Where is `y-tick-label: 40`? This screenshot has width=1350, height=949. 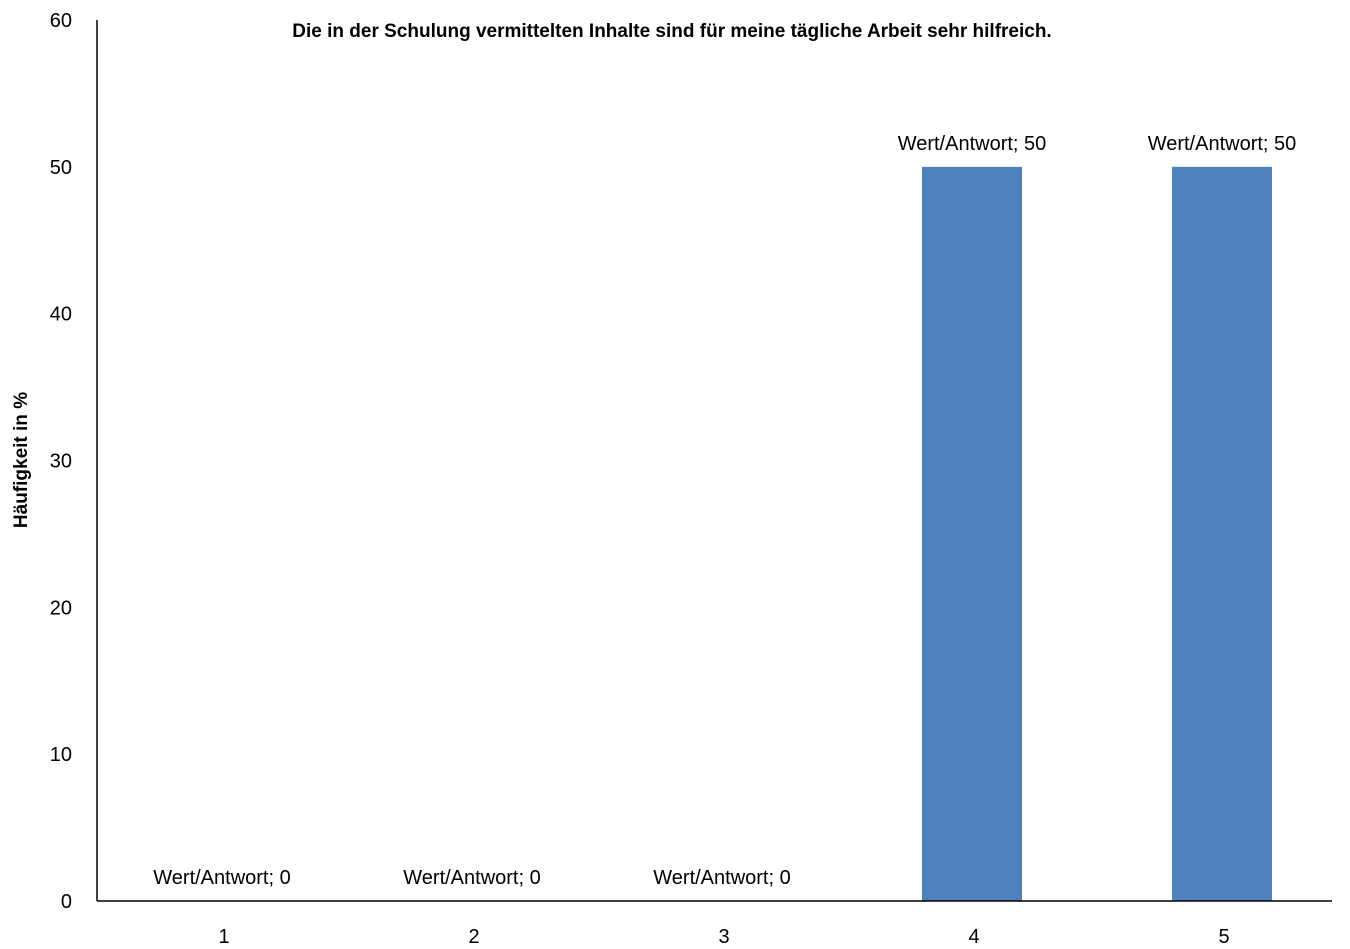
y-tick-label: 40 is located at coordinates (61, 315).